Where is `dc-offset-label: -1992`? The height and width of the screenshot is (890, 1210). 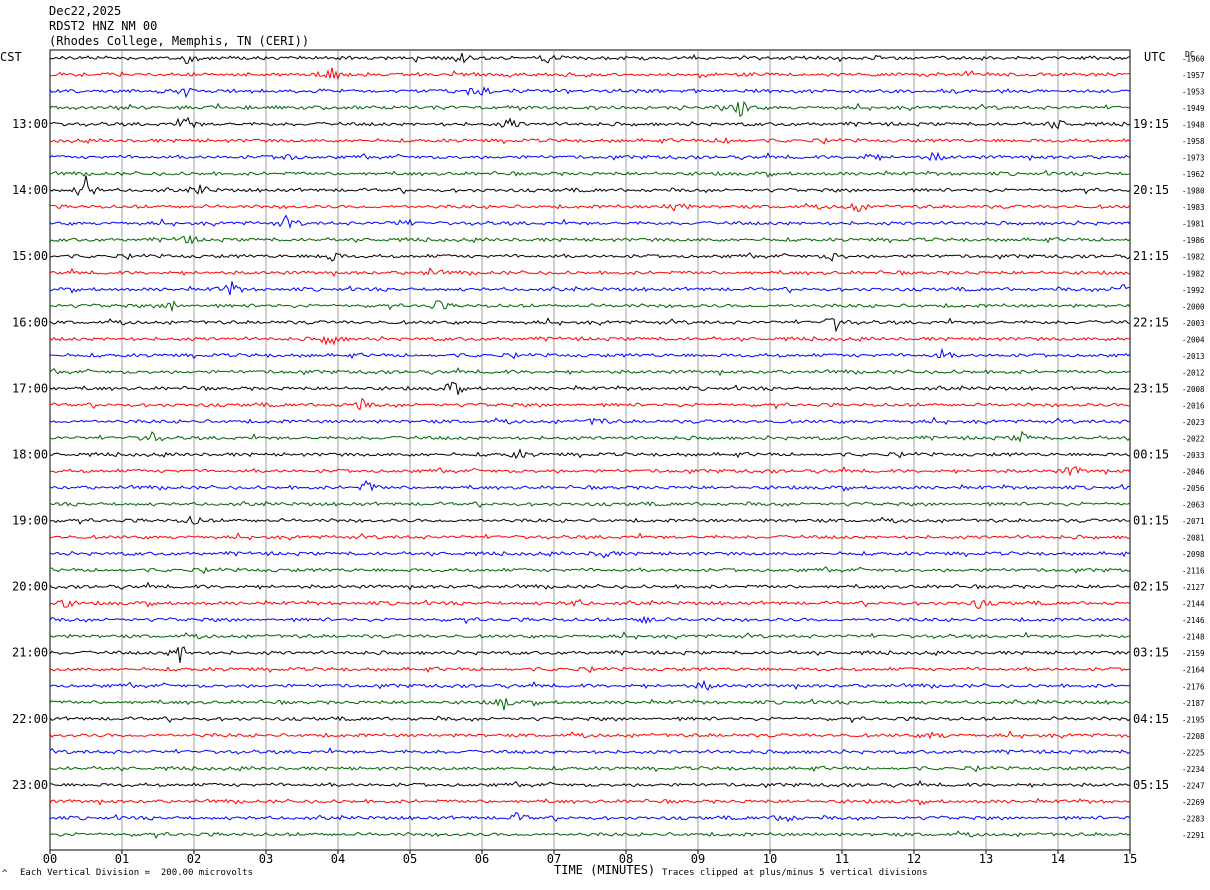 dc-offset-label: -1992 is located at coordinates (1193, 290).